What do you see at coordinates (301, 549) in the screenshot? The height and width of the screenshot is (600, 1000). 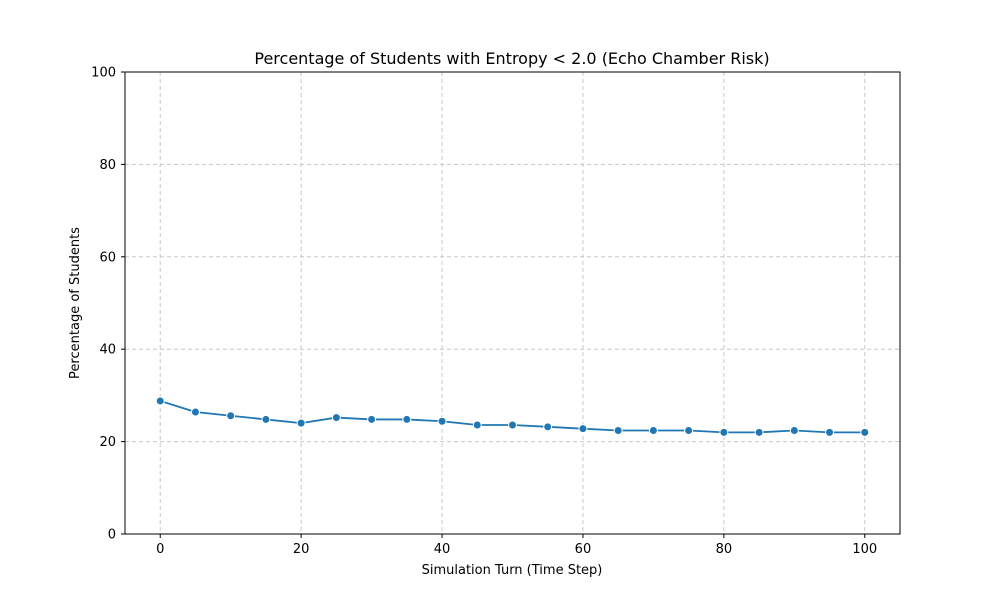 I see `x-tick-label: 20` at bounding box center [301, 549].